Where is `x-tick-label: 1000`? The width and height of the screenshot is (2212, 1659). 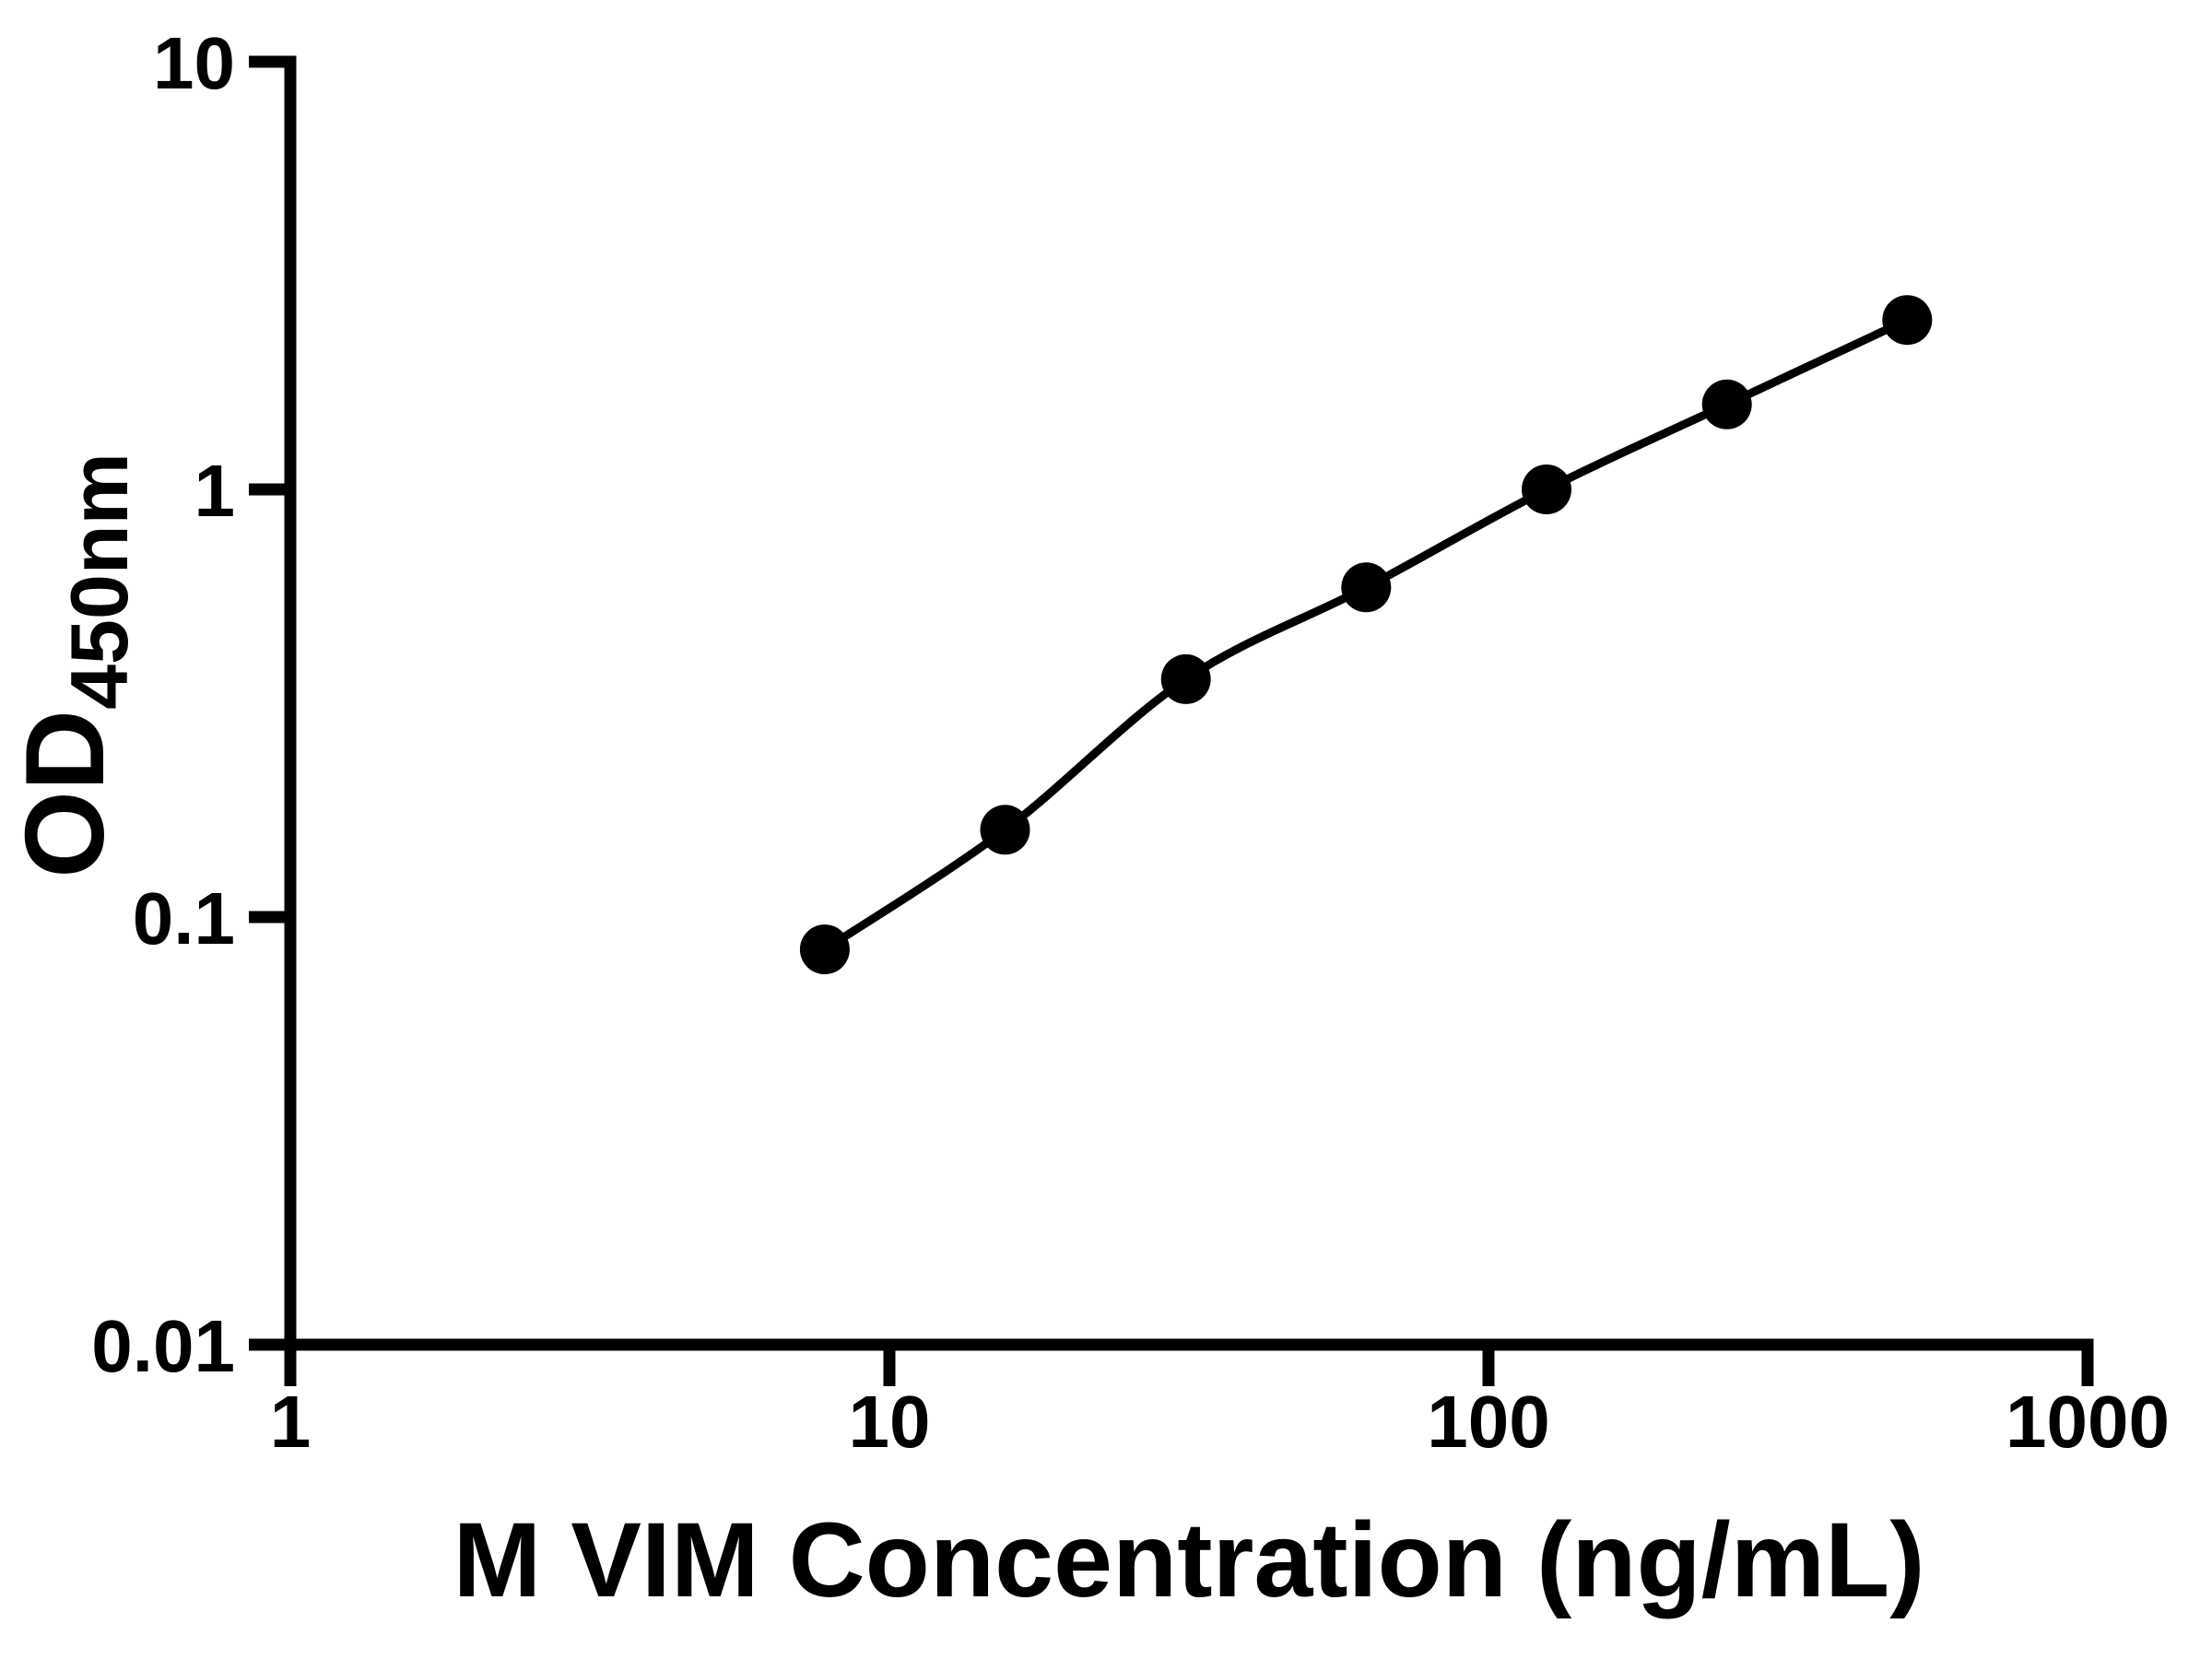 x-tick-label: 1000 is located at coordinates (2088, 1422).